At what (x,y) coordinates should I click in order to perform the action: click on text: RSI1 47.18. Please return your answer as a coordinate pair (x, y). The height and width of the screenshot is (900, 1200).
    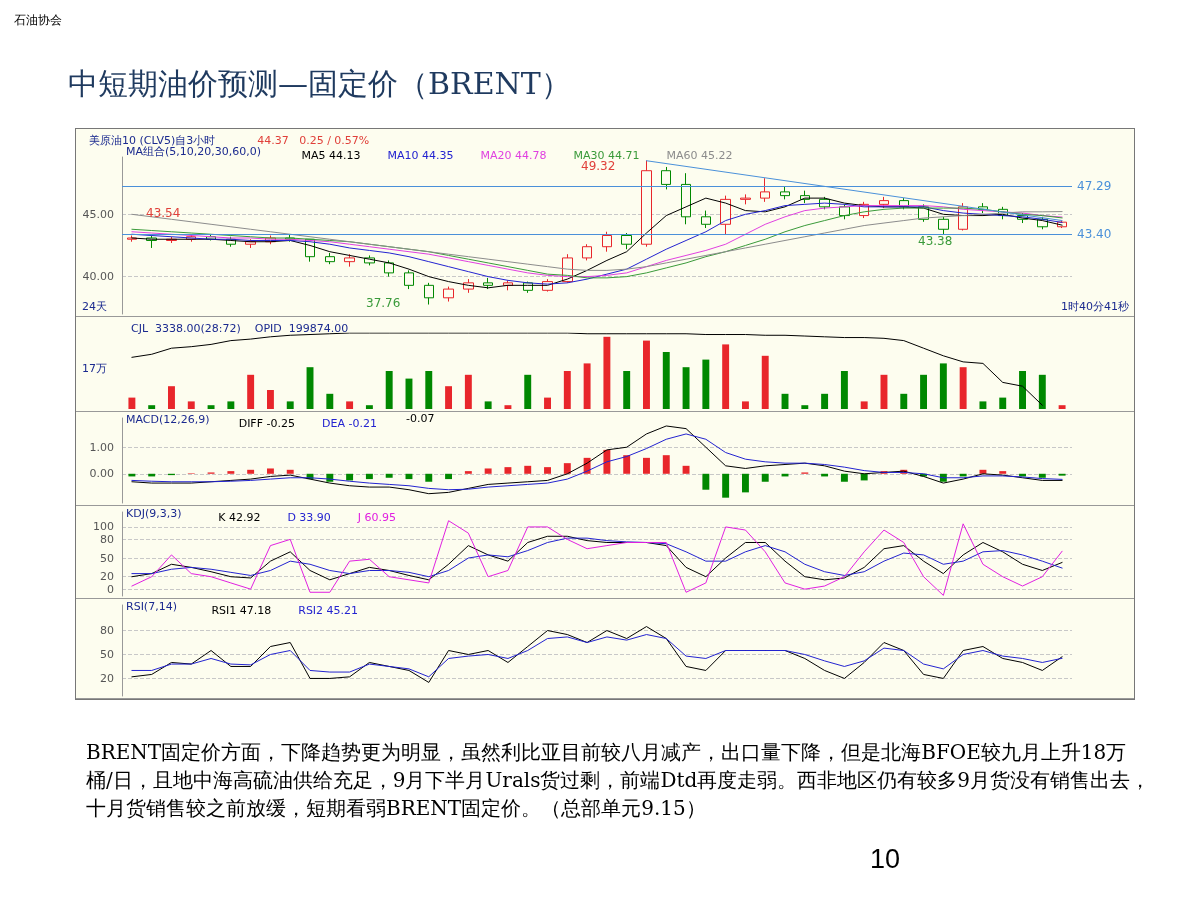
    Looking at the image, I should click on (241, 610).